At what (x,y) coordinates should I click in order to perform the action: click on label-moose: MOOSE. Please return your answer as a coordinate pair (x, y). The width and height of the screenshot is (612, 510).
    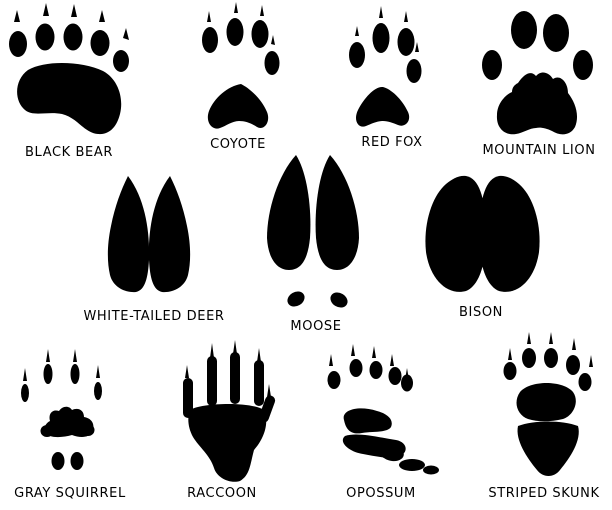
    Looking at the image, I should click on (316, 326).